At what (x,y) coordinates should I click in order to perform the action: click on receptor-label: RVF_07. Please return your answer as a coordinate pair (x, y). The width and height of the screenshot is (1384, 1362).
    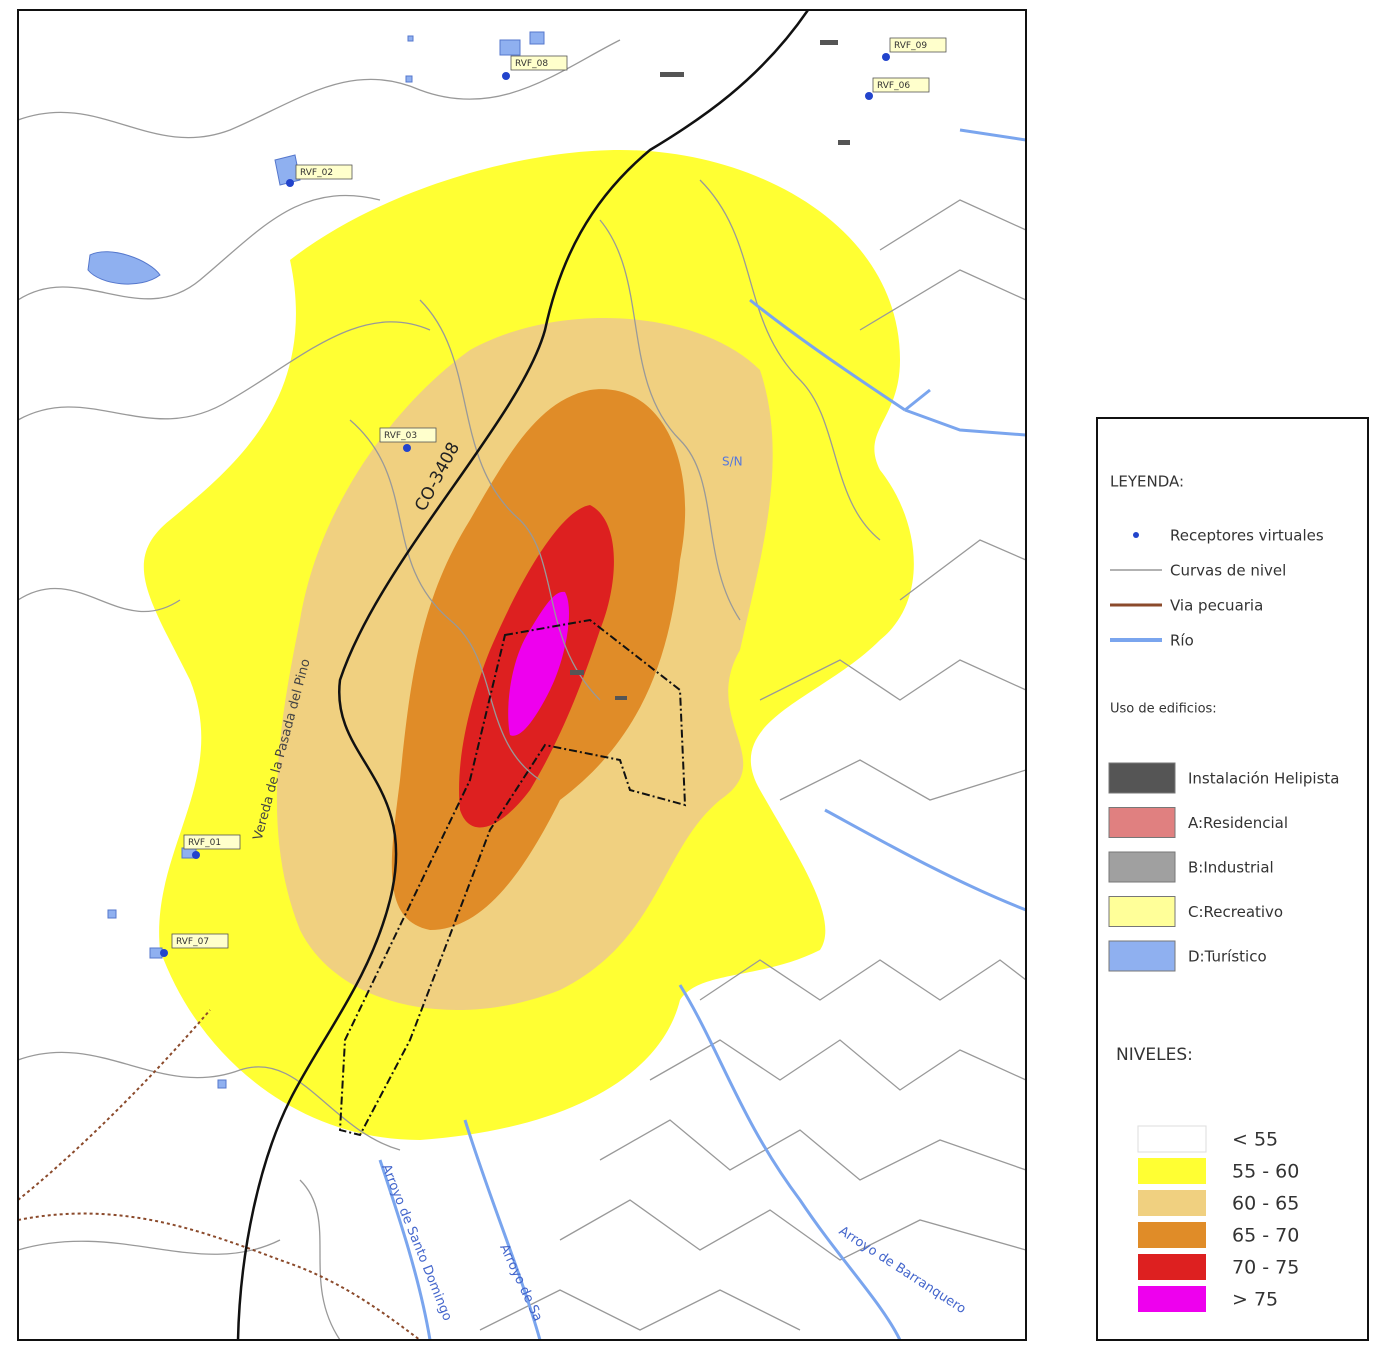
    Looking at the image, I should click on (192, 942).